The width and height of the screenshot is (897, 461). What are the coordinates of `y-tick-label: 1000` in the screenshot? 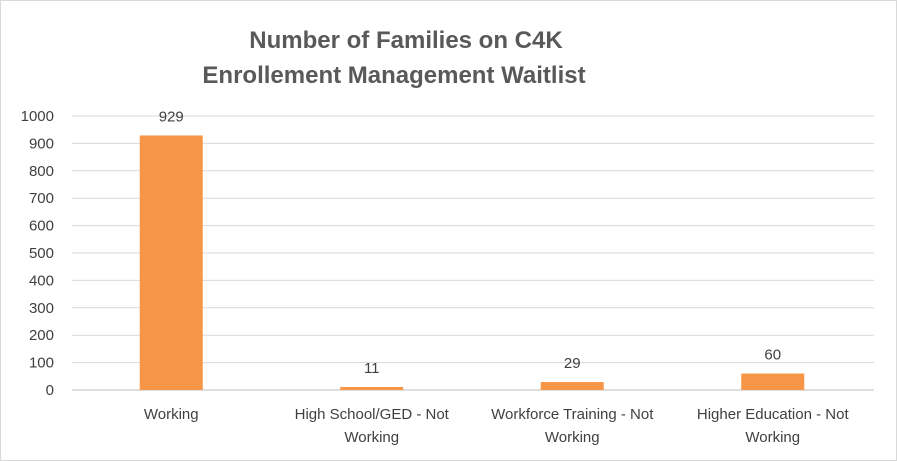 It's located at (37, 116).